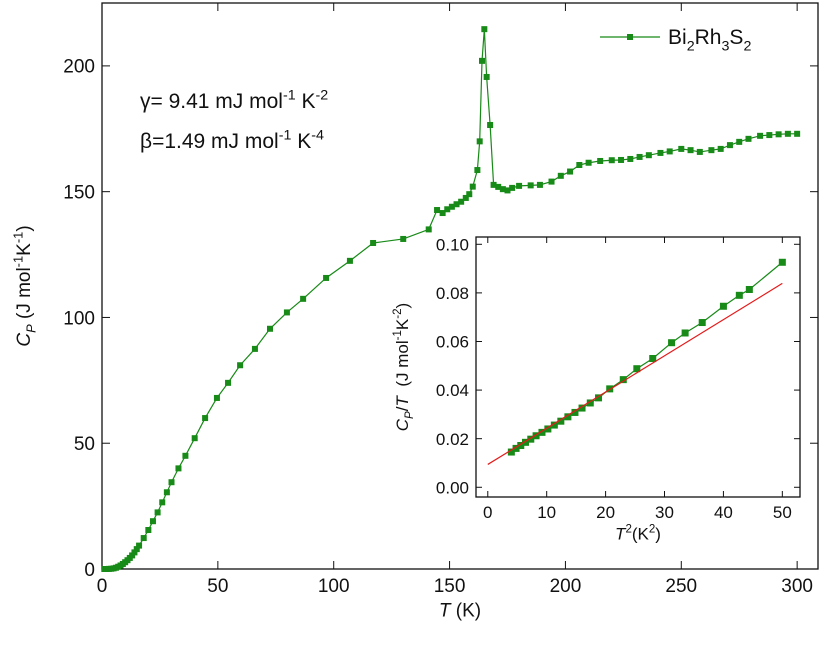  What do you see at coordinates (217, 586) in the screenshot?
I see `x-tick-label: 50` at bounding box center [217, 586].